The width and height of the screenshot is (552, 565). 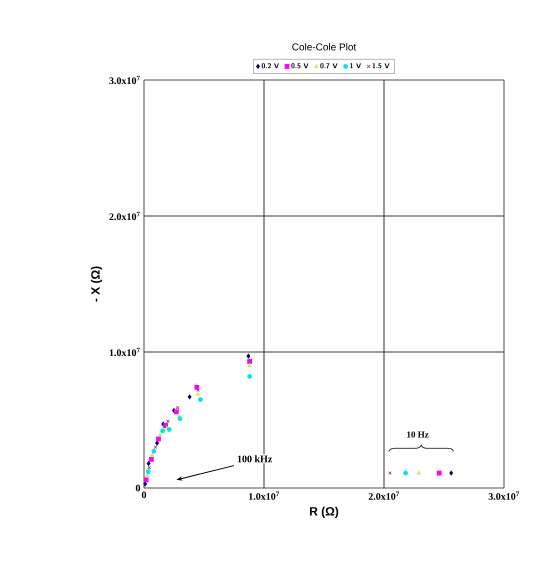 What do you see at coordinates (124, 80) in the screenshot?
I see `y-tick-label: 3.0x10$^{7}$` at bounding box center [124, 80].